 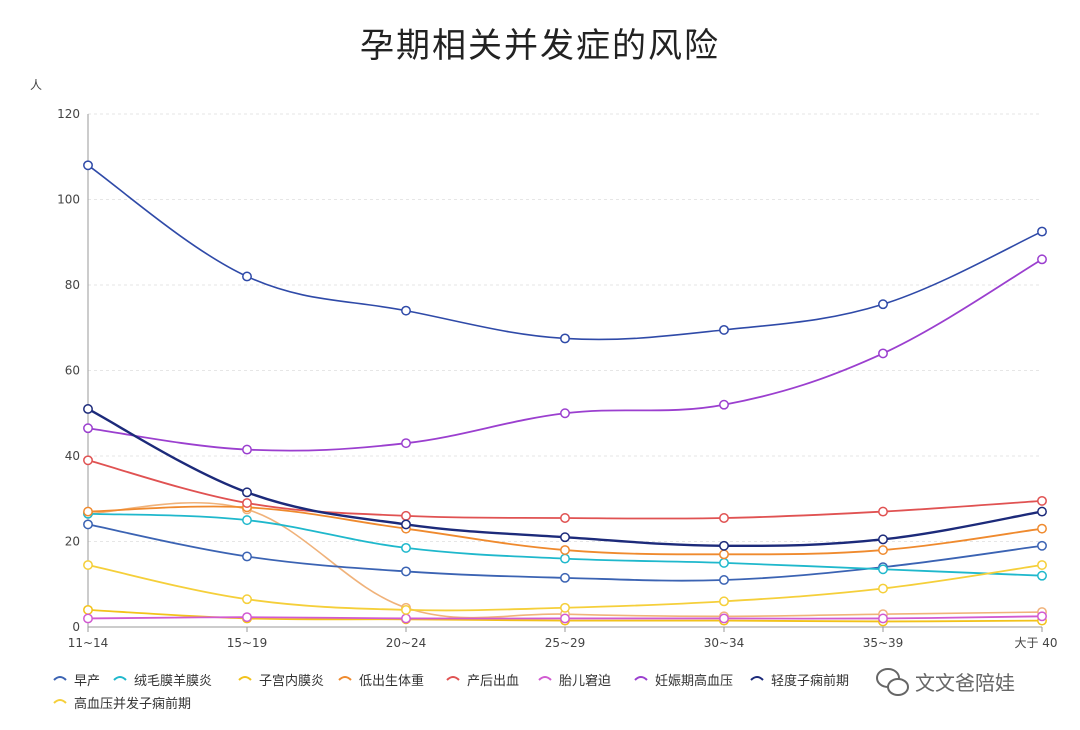 I want to click on legend-label: 产后出血, so click(x=493, y=681).